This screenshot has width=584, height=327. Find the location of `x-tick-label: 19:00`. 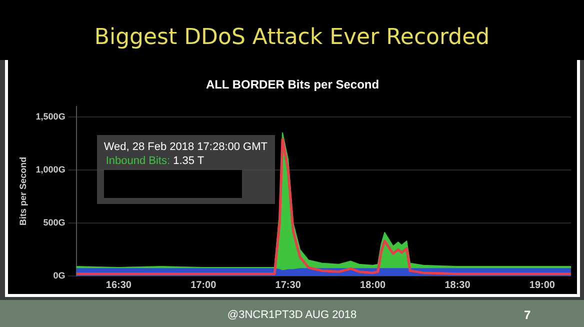

x-tick-label: 19:00 is located at coordinates (542, 285).